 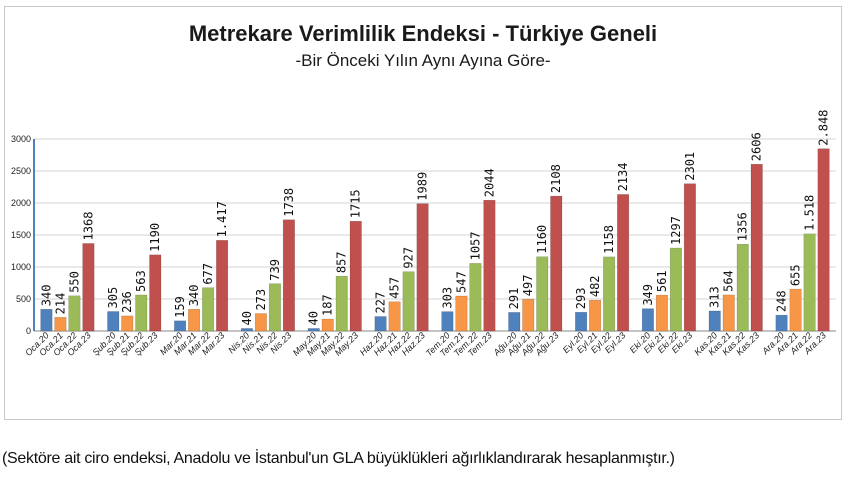 I want to click on y-tick-label: 500, so click(x=23, y=299).